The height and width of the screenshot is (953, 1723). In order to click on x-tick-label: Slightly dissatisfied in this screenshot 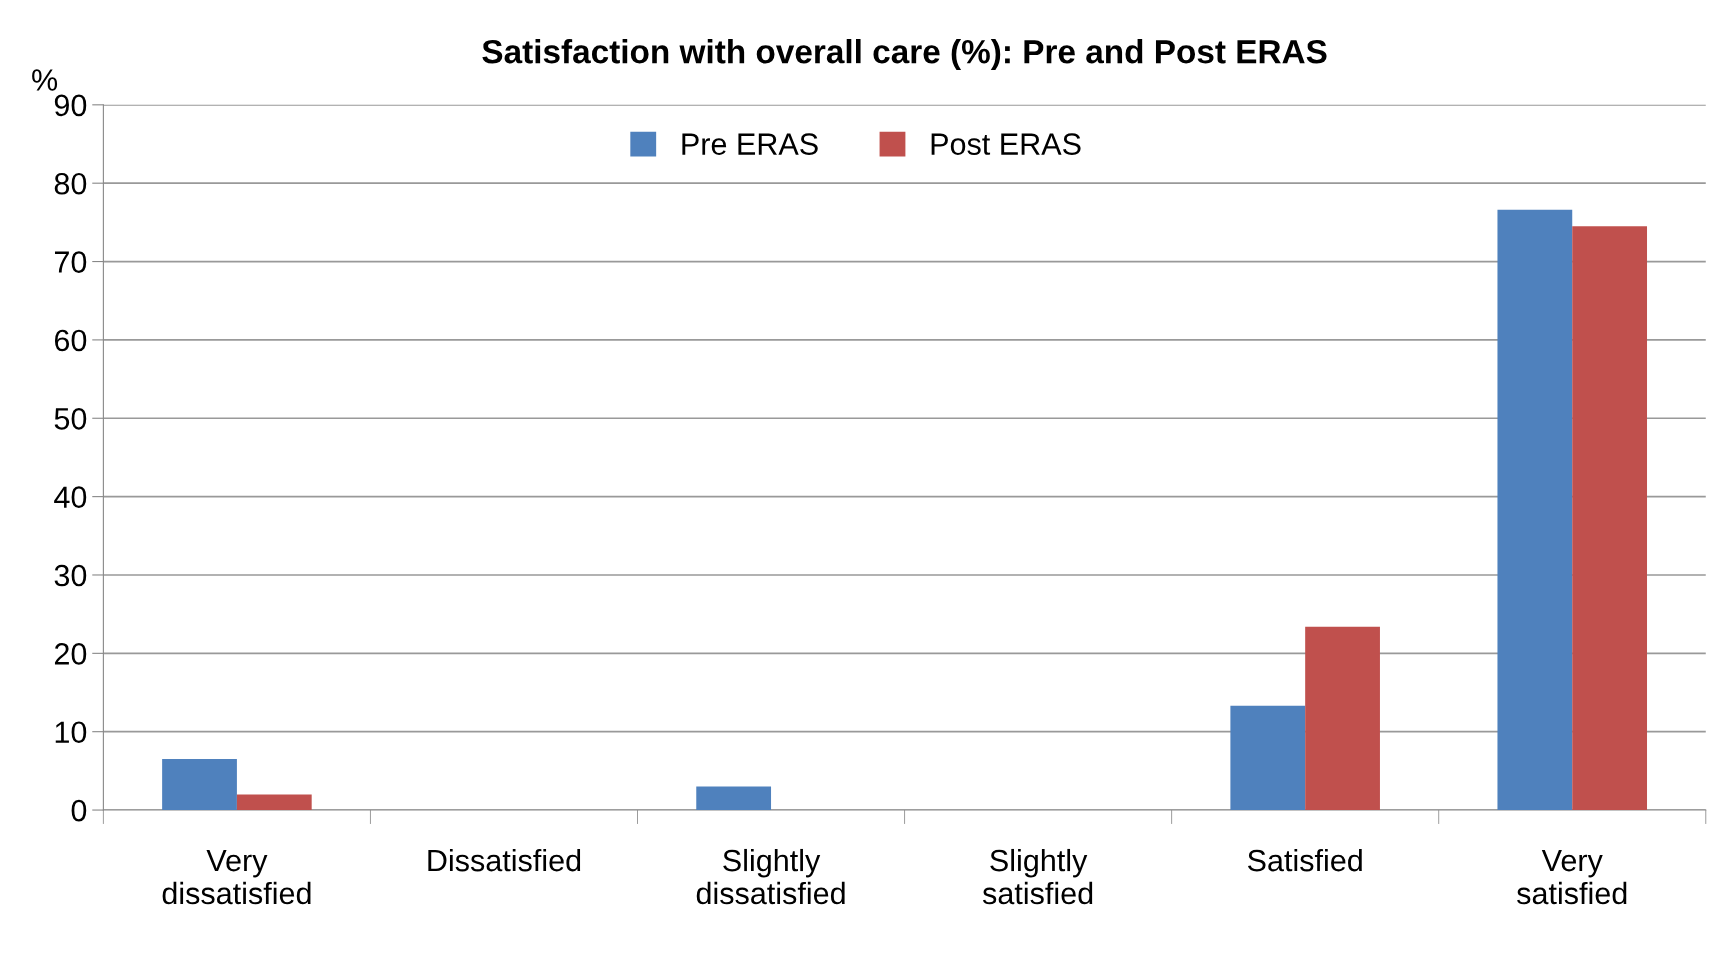, I will do `click(770, 876)`.